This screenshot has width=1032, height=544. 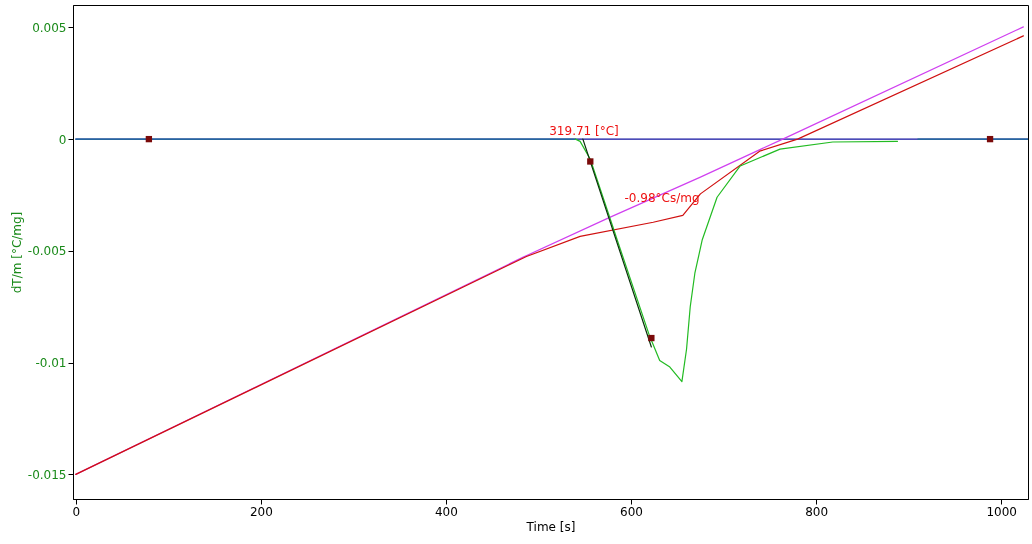 I want to click on y-tick-label: -0.005, so click(x=47, y=251).